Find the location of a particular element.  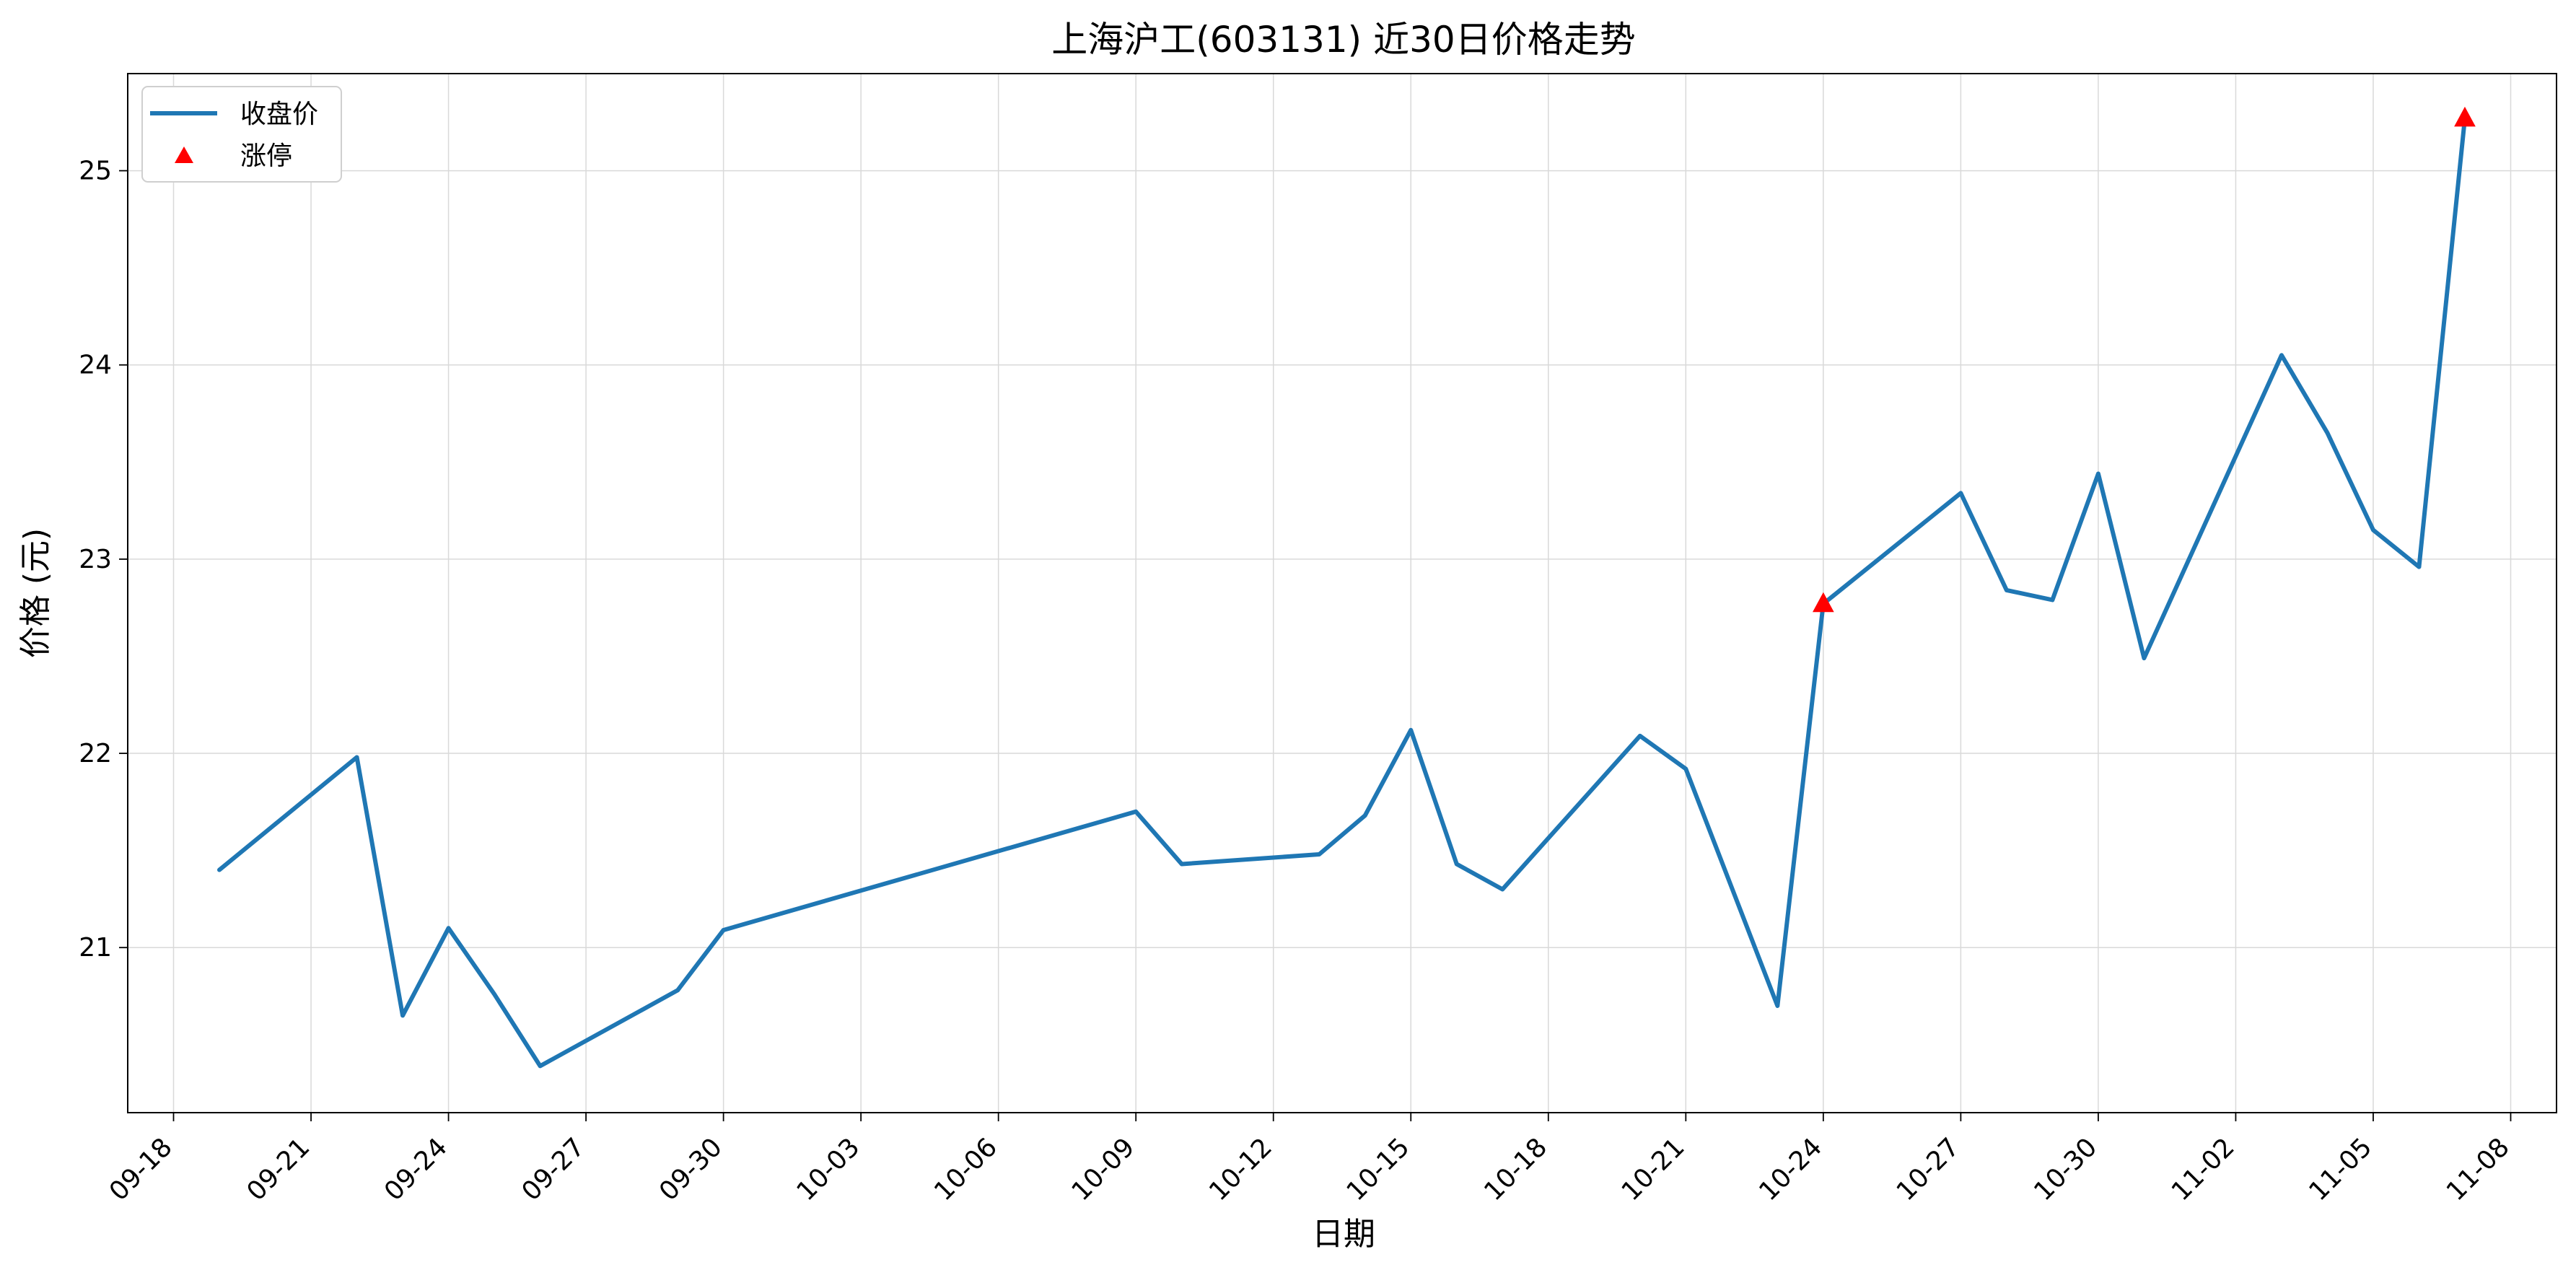

y-tick-label: 25 is located at coordinates (95, 172).